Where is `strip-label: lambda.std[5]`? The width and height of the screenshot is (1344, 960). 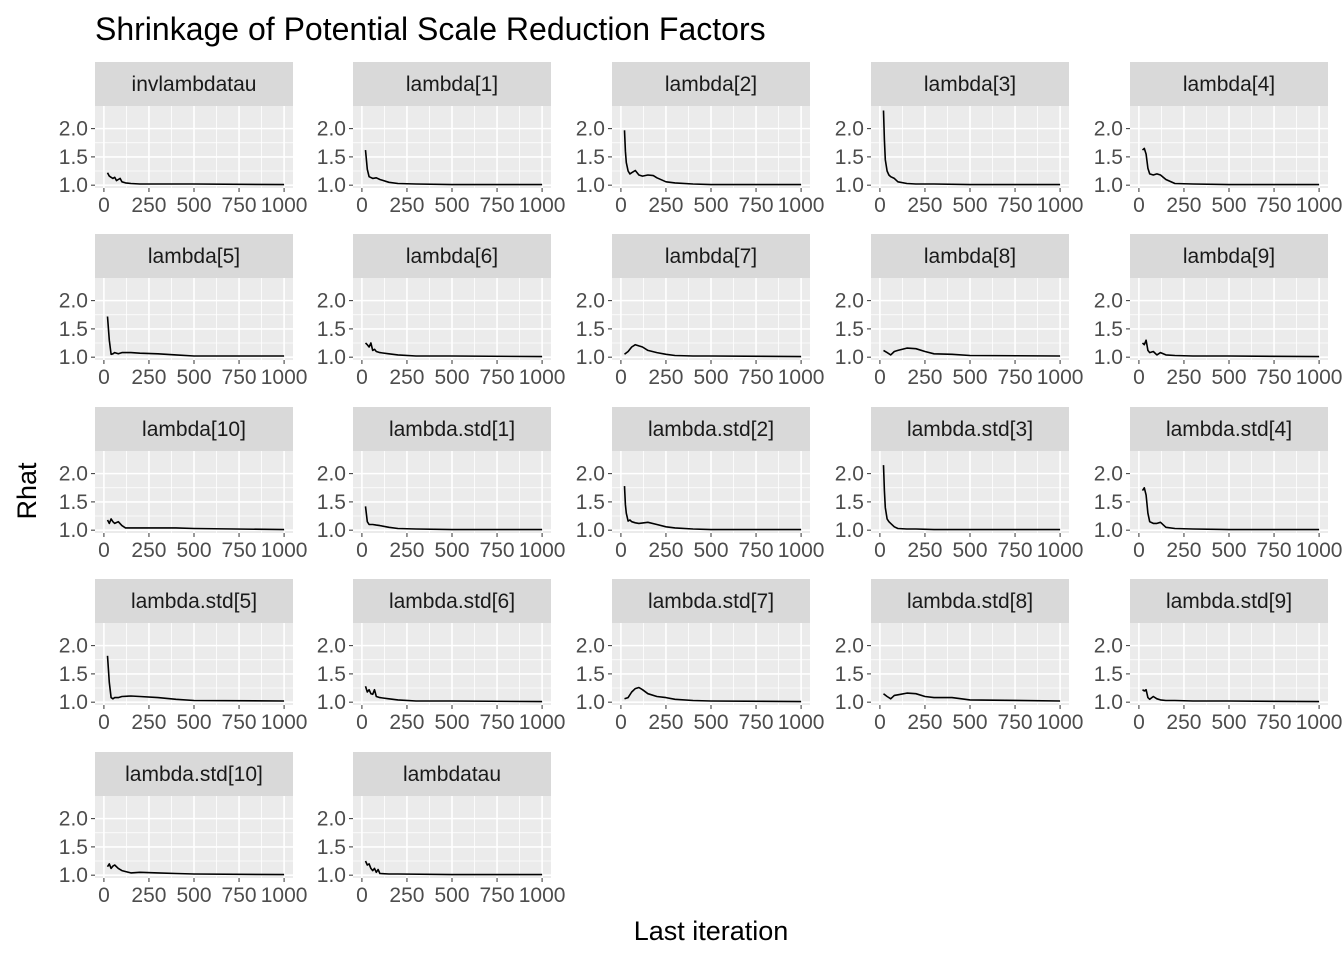 strip-label: lambda.std[5] is located at coordinates (194, 601).